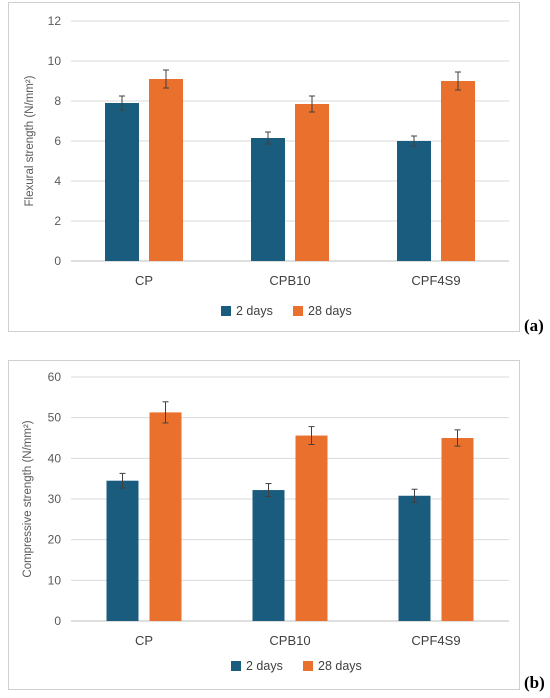  I want to click on panel-label-b: (b), so click(534, 682).